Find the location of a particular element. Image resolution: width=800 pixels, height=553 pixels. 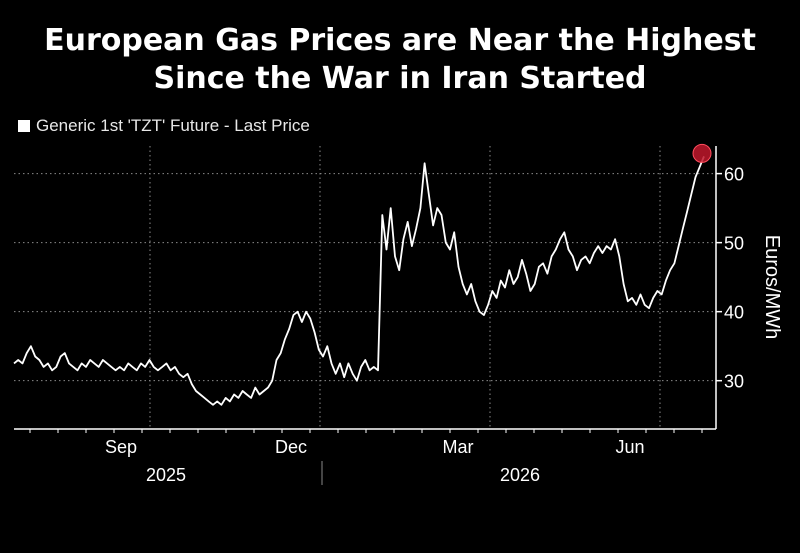

y-tick-label-40: 40 is located at coordinates (734, 313).